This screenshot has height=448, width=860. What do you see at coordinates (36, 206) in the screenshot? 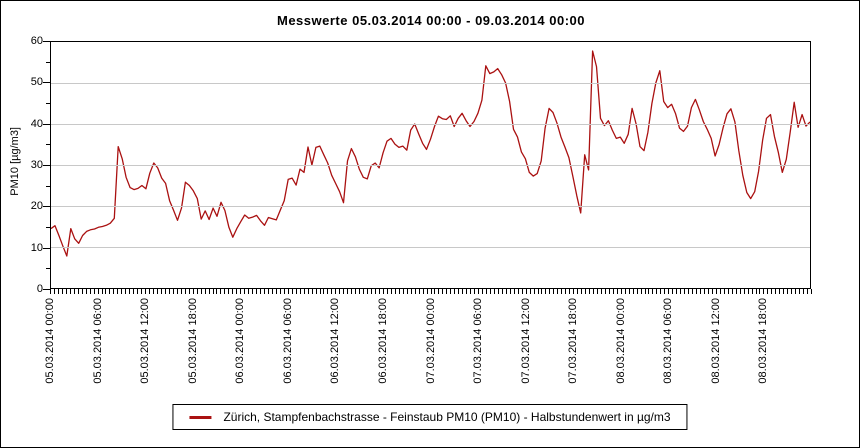
I see `y-tick-label: 20` at bounding box center [36, 206].